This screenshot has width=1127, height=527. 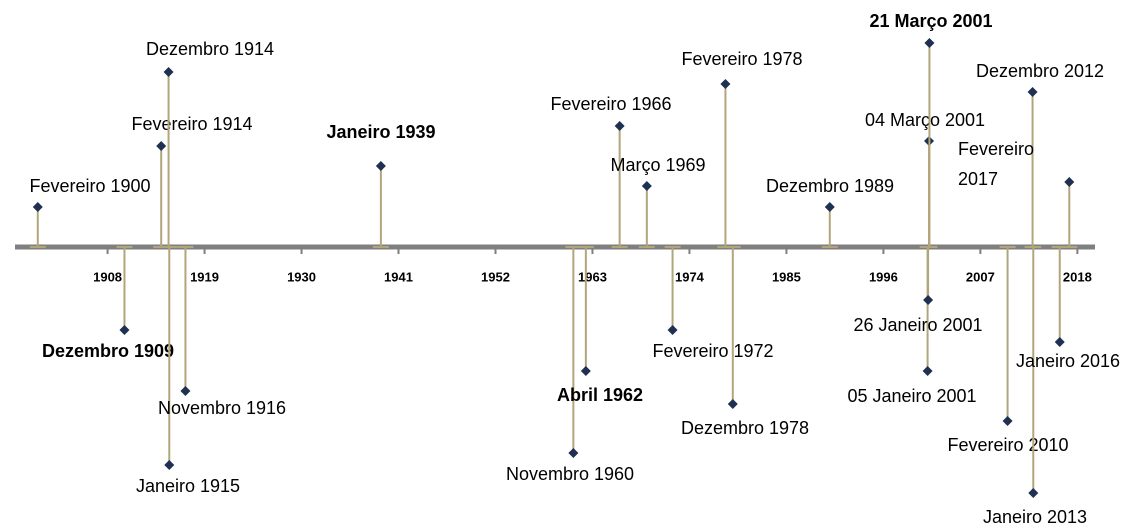 I want to click on x-tick-label: 1930, so click(x=301, y=276).